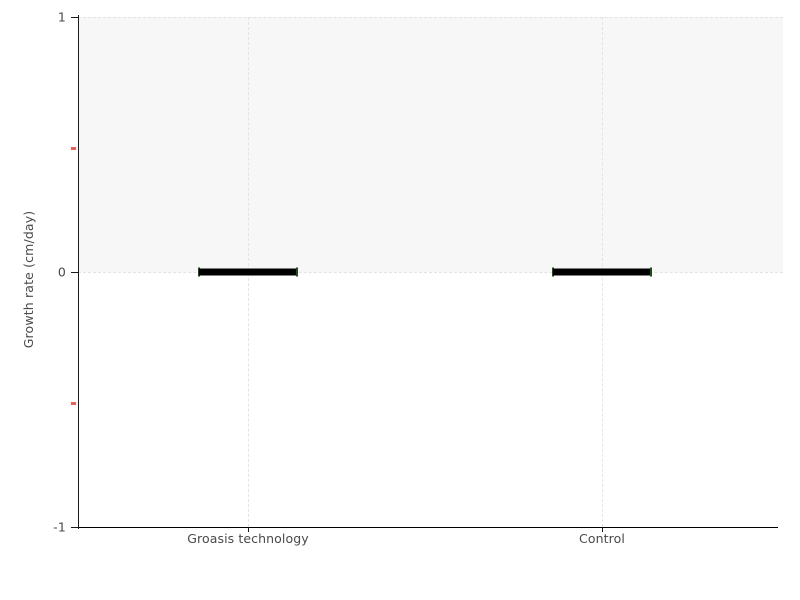 This screenshot has height=600, width=800. I want to click on y-tick-label-neg1: -1, so click(59, 527).